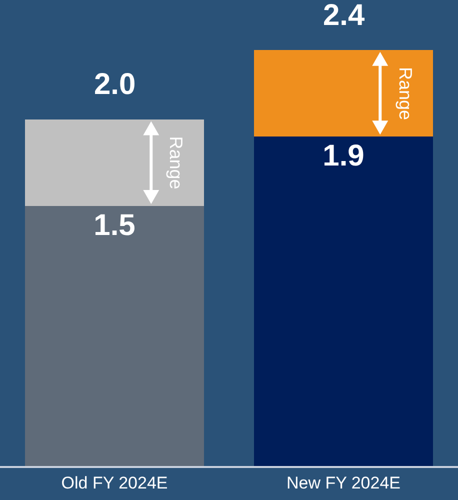 The image size is (458, 500). I want to click on x-tick-label: New FY 2024E, so click(343, 482).